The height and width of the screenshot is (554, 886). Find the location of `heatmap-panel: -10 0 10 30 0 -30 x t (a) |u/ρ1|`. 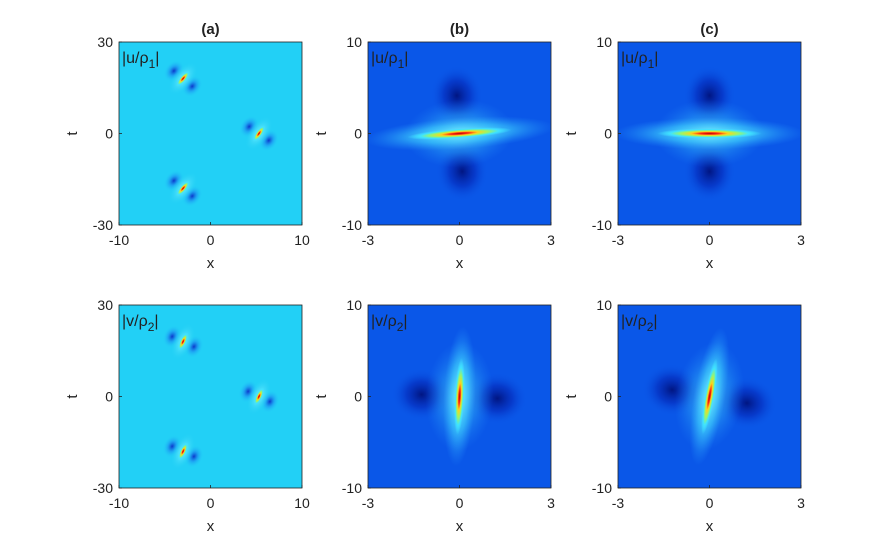

heatmap-panel: -10 0 10 30 0 -30 x t (a) |u/ρ1| is located at coordinates (187, 146).